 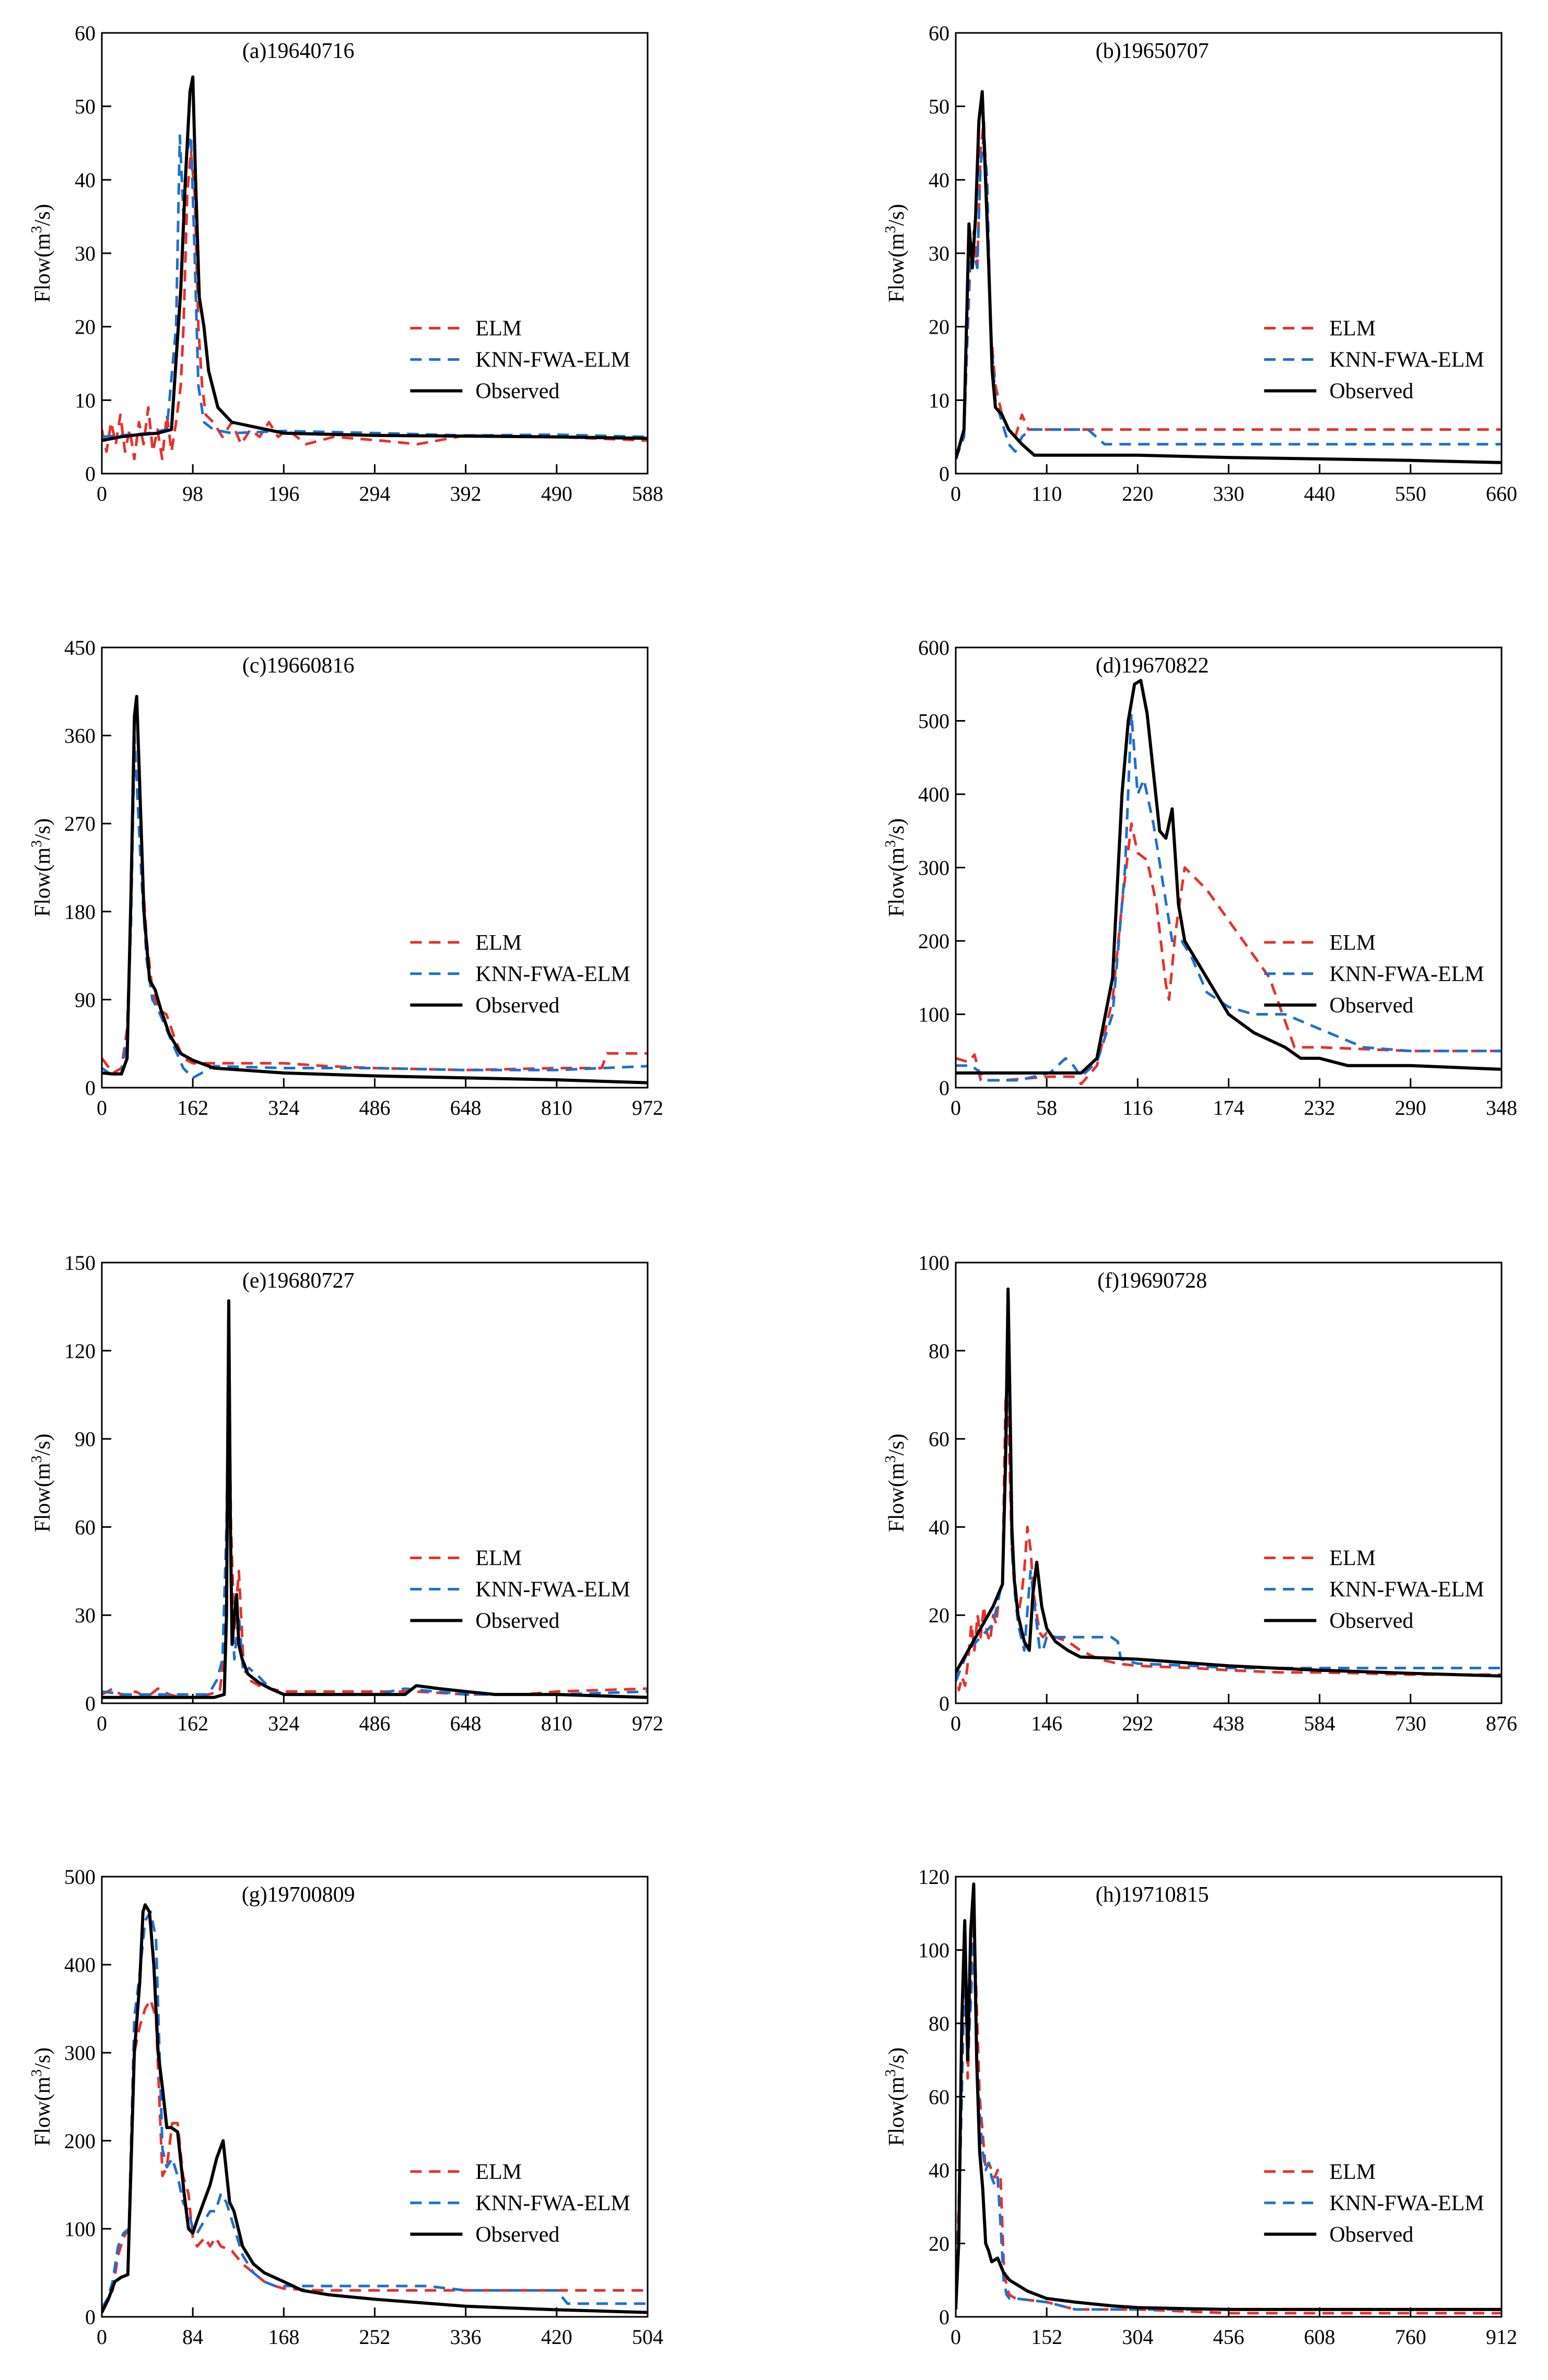 I want to click on chart-title: (e)19680727, so click(x=298, y=1281).